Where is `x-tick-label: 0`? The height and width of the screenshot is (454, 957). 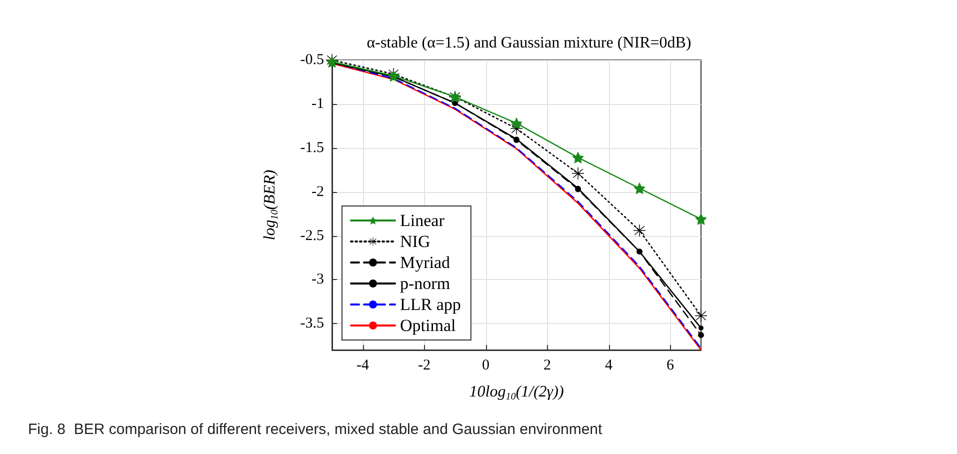 x-tick-label: 0 is located at coordinates (486, 366).